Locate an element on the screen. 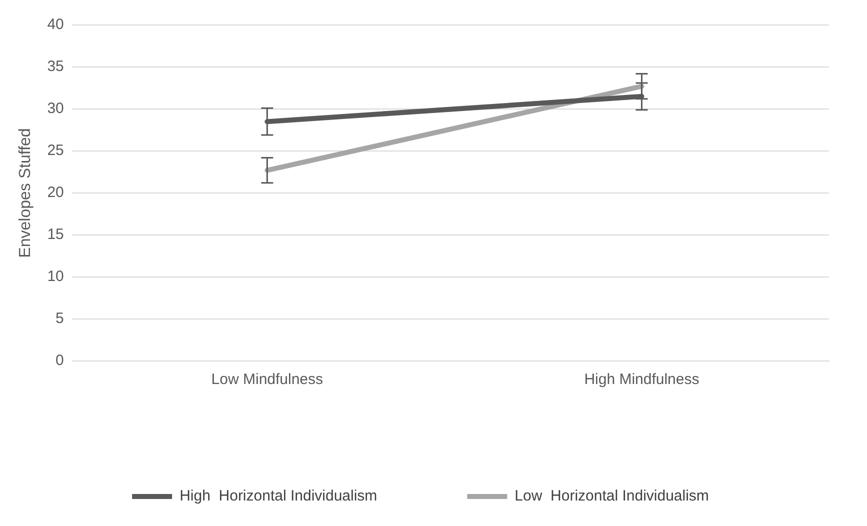  y-tick-label: 35 is located at coordinates (55, 67).